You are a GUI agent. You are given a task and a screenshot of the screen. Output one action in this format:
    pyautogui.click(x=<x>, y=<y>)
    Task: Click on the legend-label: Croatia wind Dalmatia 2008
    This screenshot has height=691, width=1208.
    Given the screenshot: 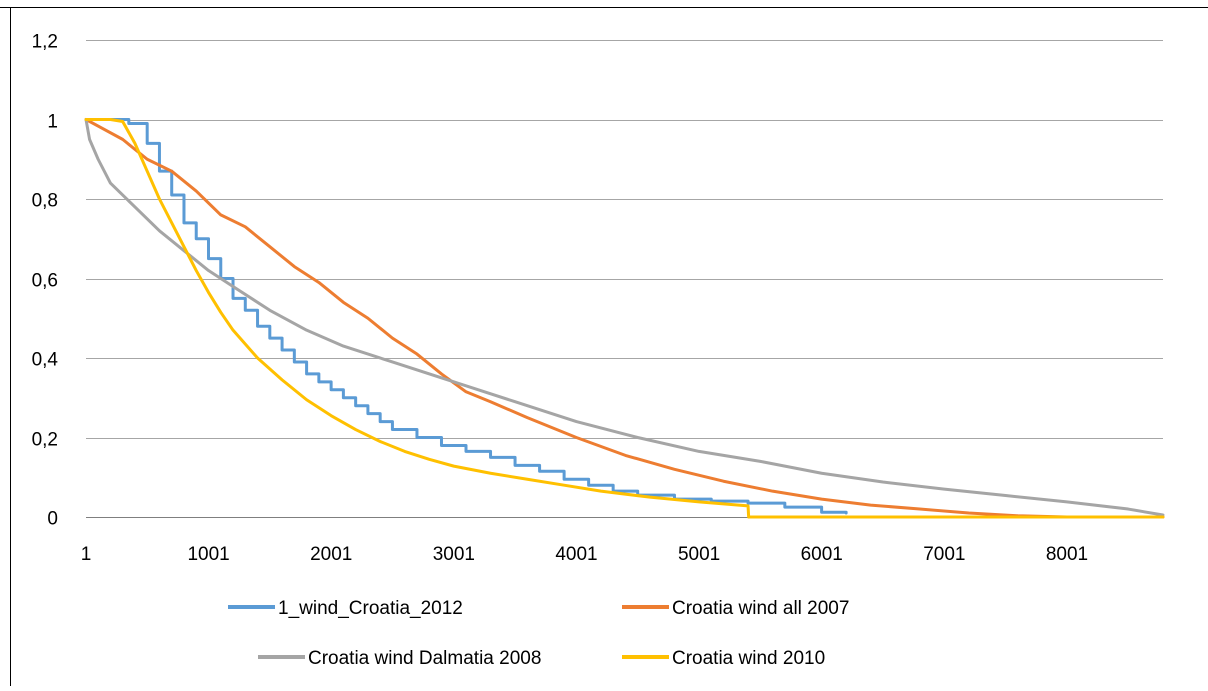 What is the action you would take?
    pyautogui.click(x=424, y=658)
    